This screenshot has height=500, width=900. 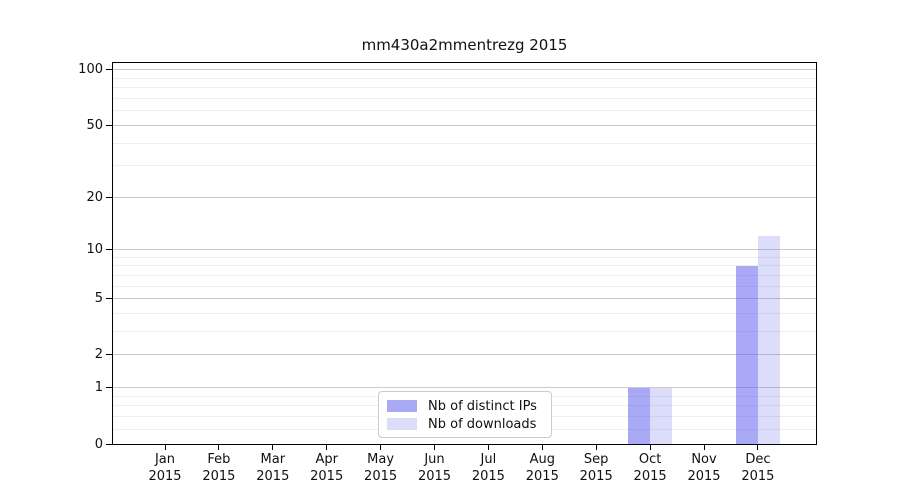 What do you see at coordinates (650, 468) in the screenshot?
I see `x-tick-label: Oct 2015` at bounding box center [650, 468].